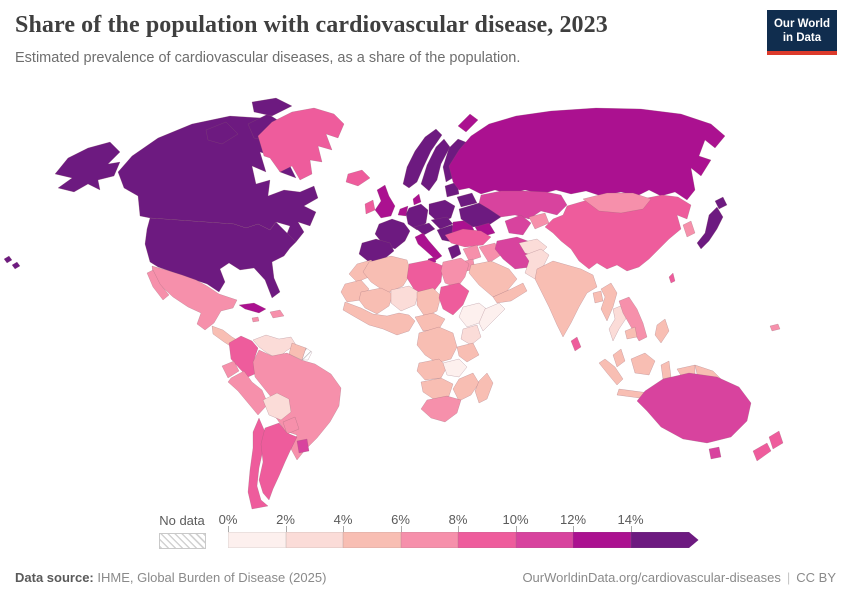  What do you see at coordinates (611, 372) in the screenshot?
I see `country-indonesia-sumatra` at bounding box center [611, 372].